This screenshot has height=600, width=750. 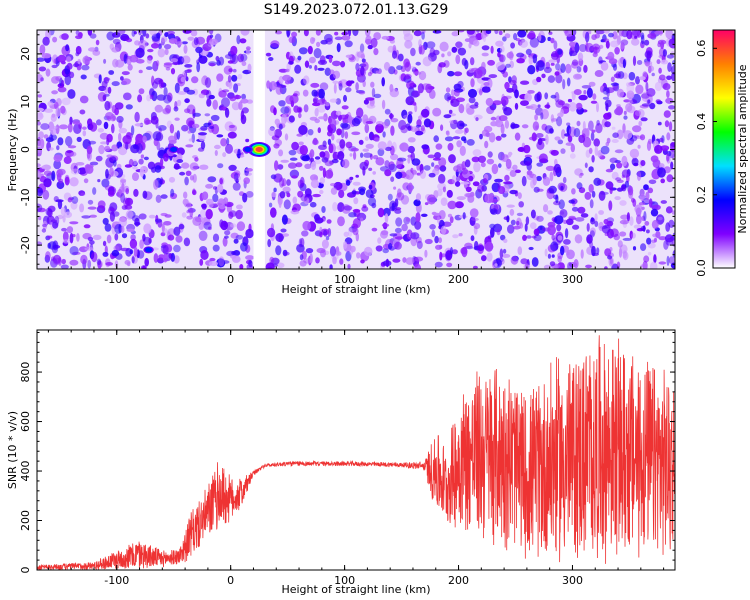 What do you see at coordinates (248, 149) in the screenshot?
I see `heatmap-peak` at bounding box center [248, 149].